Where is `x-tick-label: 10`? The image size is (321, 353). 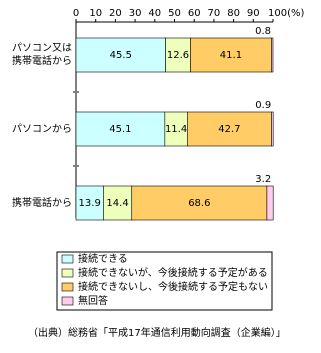
x-tick-label: 10 is located at coordinates (95, 13).